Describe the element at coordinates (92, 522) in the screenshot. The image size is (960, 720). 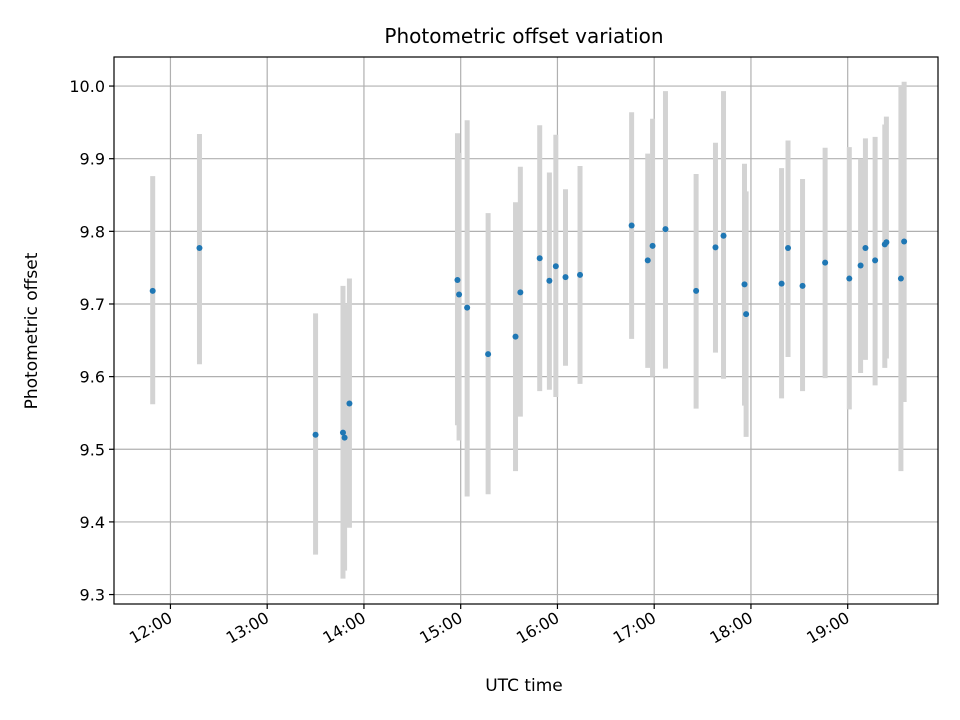
I see `y-tick-label: 9.4` at that location.